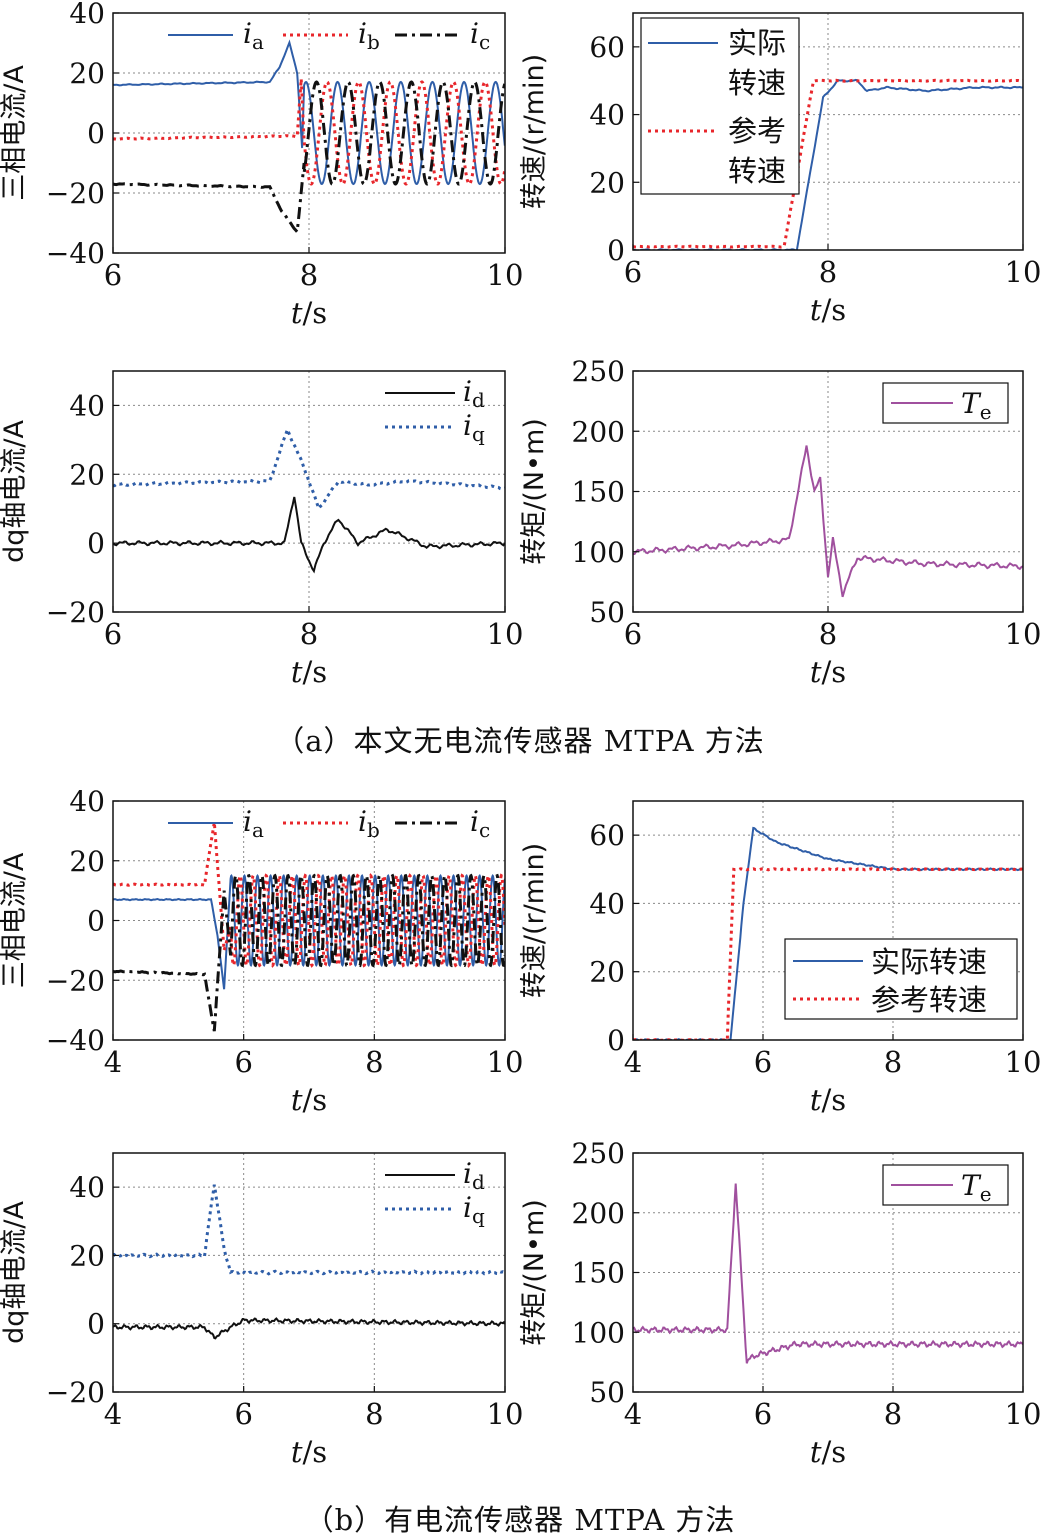 The height and width of the screenshot is (1539, 1040). I want to click on y-axis-label: dq轴电流/A, so click(15, 491).